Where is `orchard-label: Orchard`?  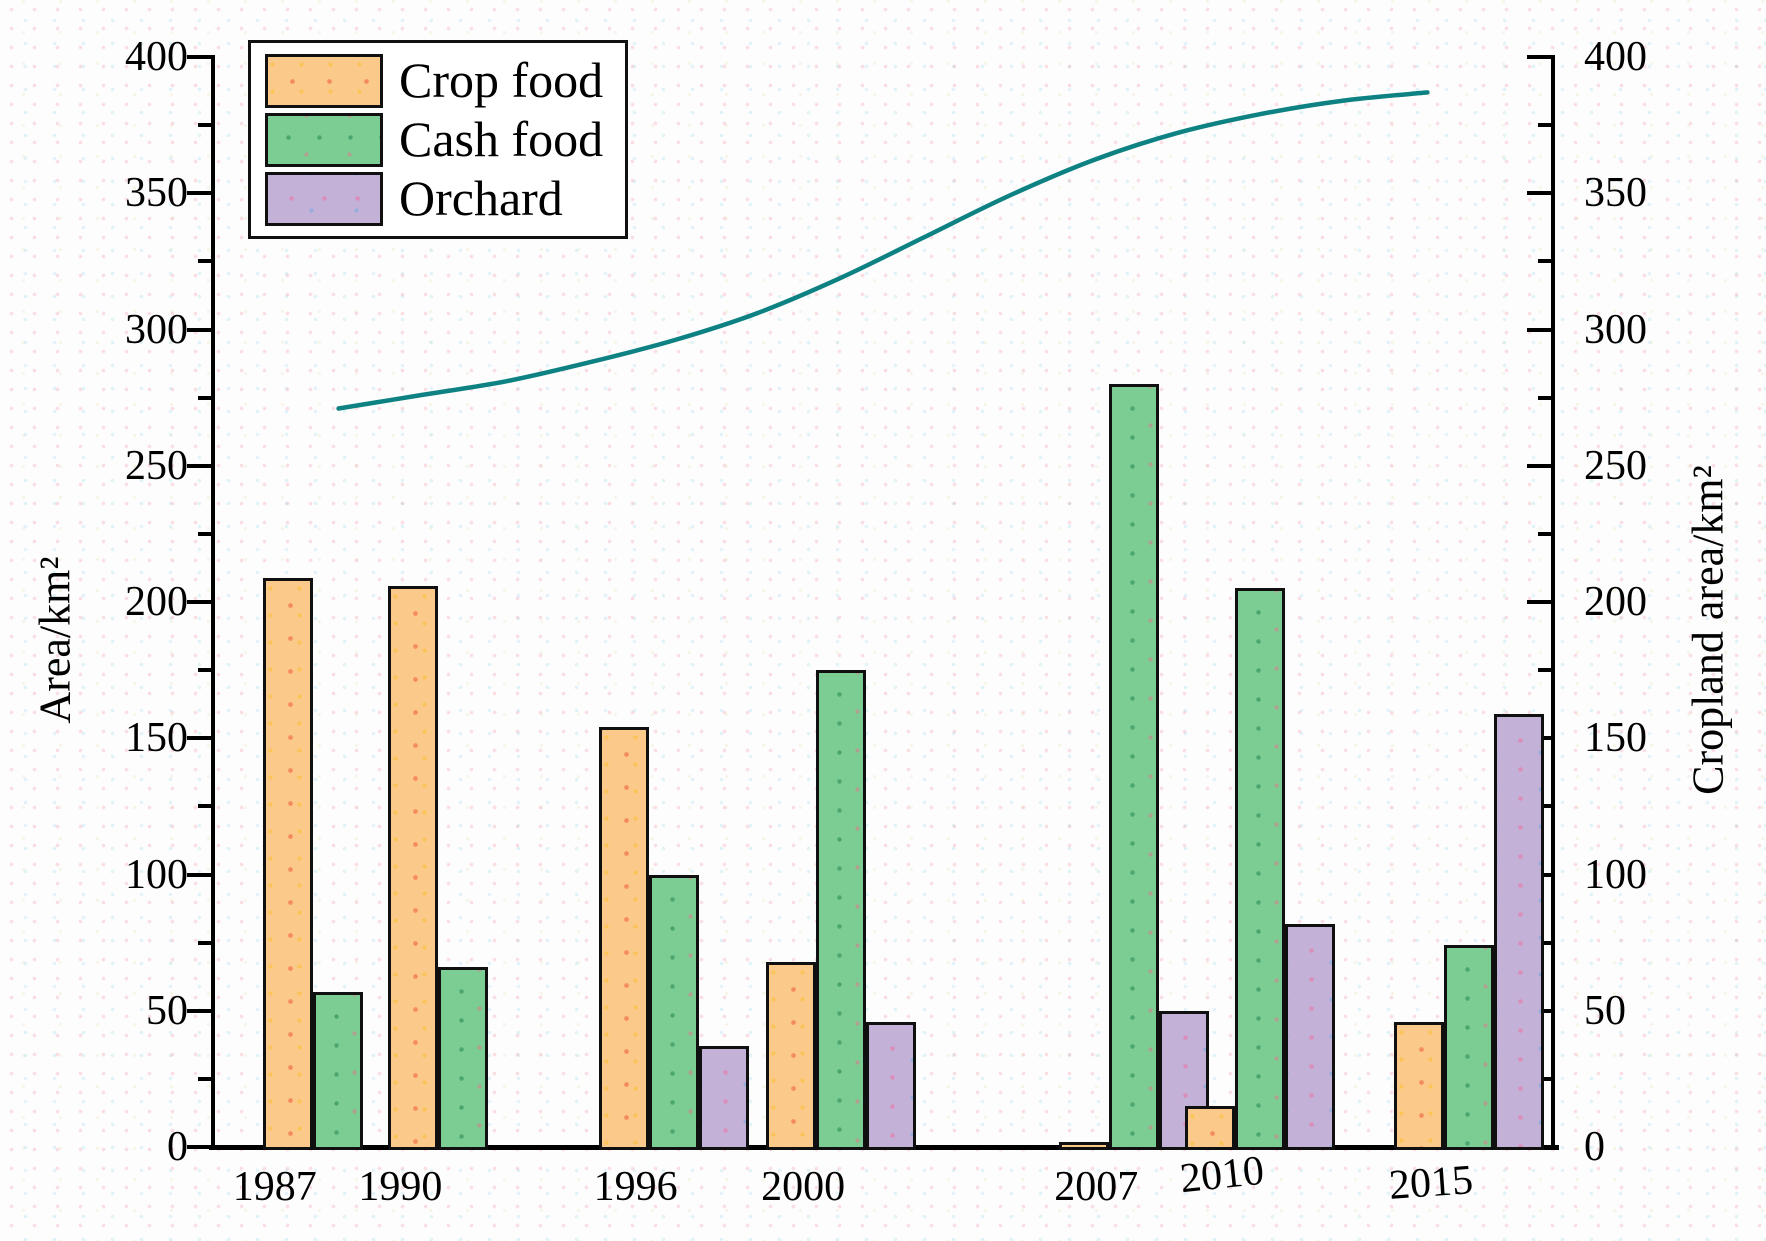 orchard-label: Orchard is located at coordinates (481, 198).